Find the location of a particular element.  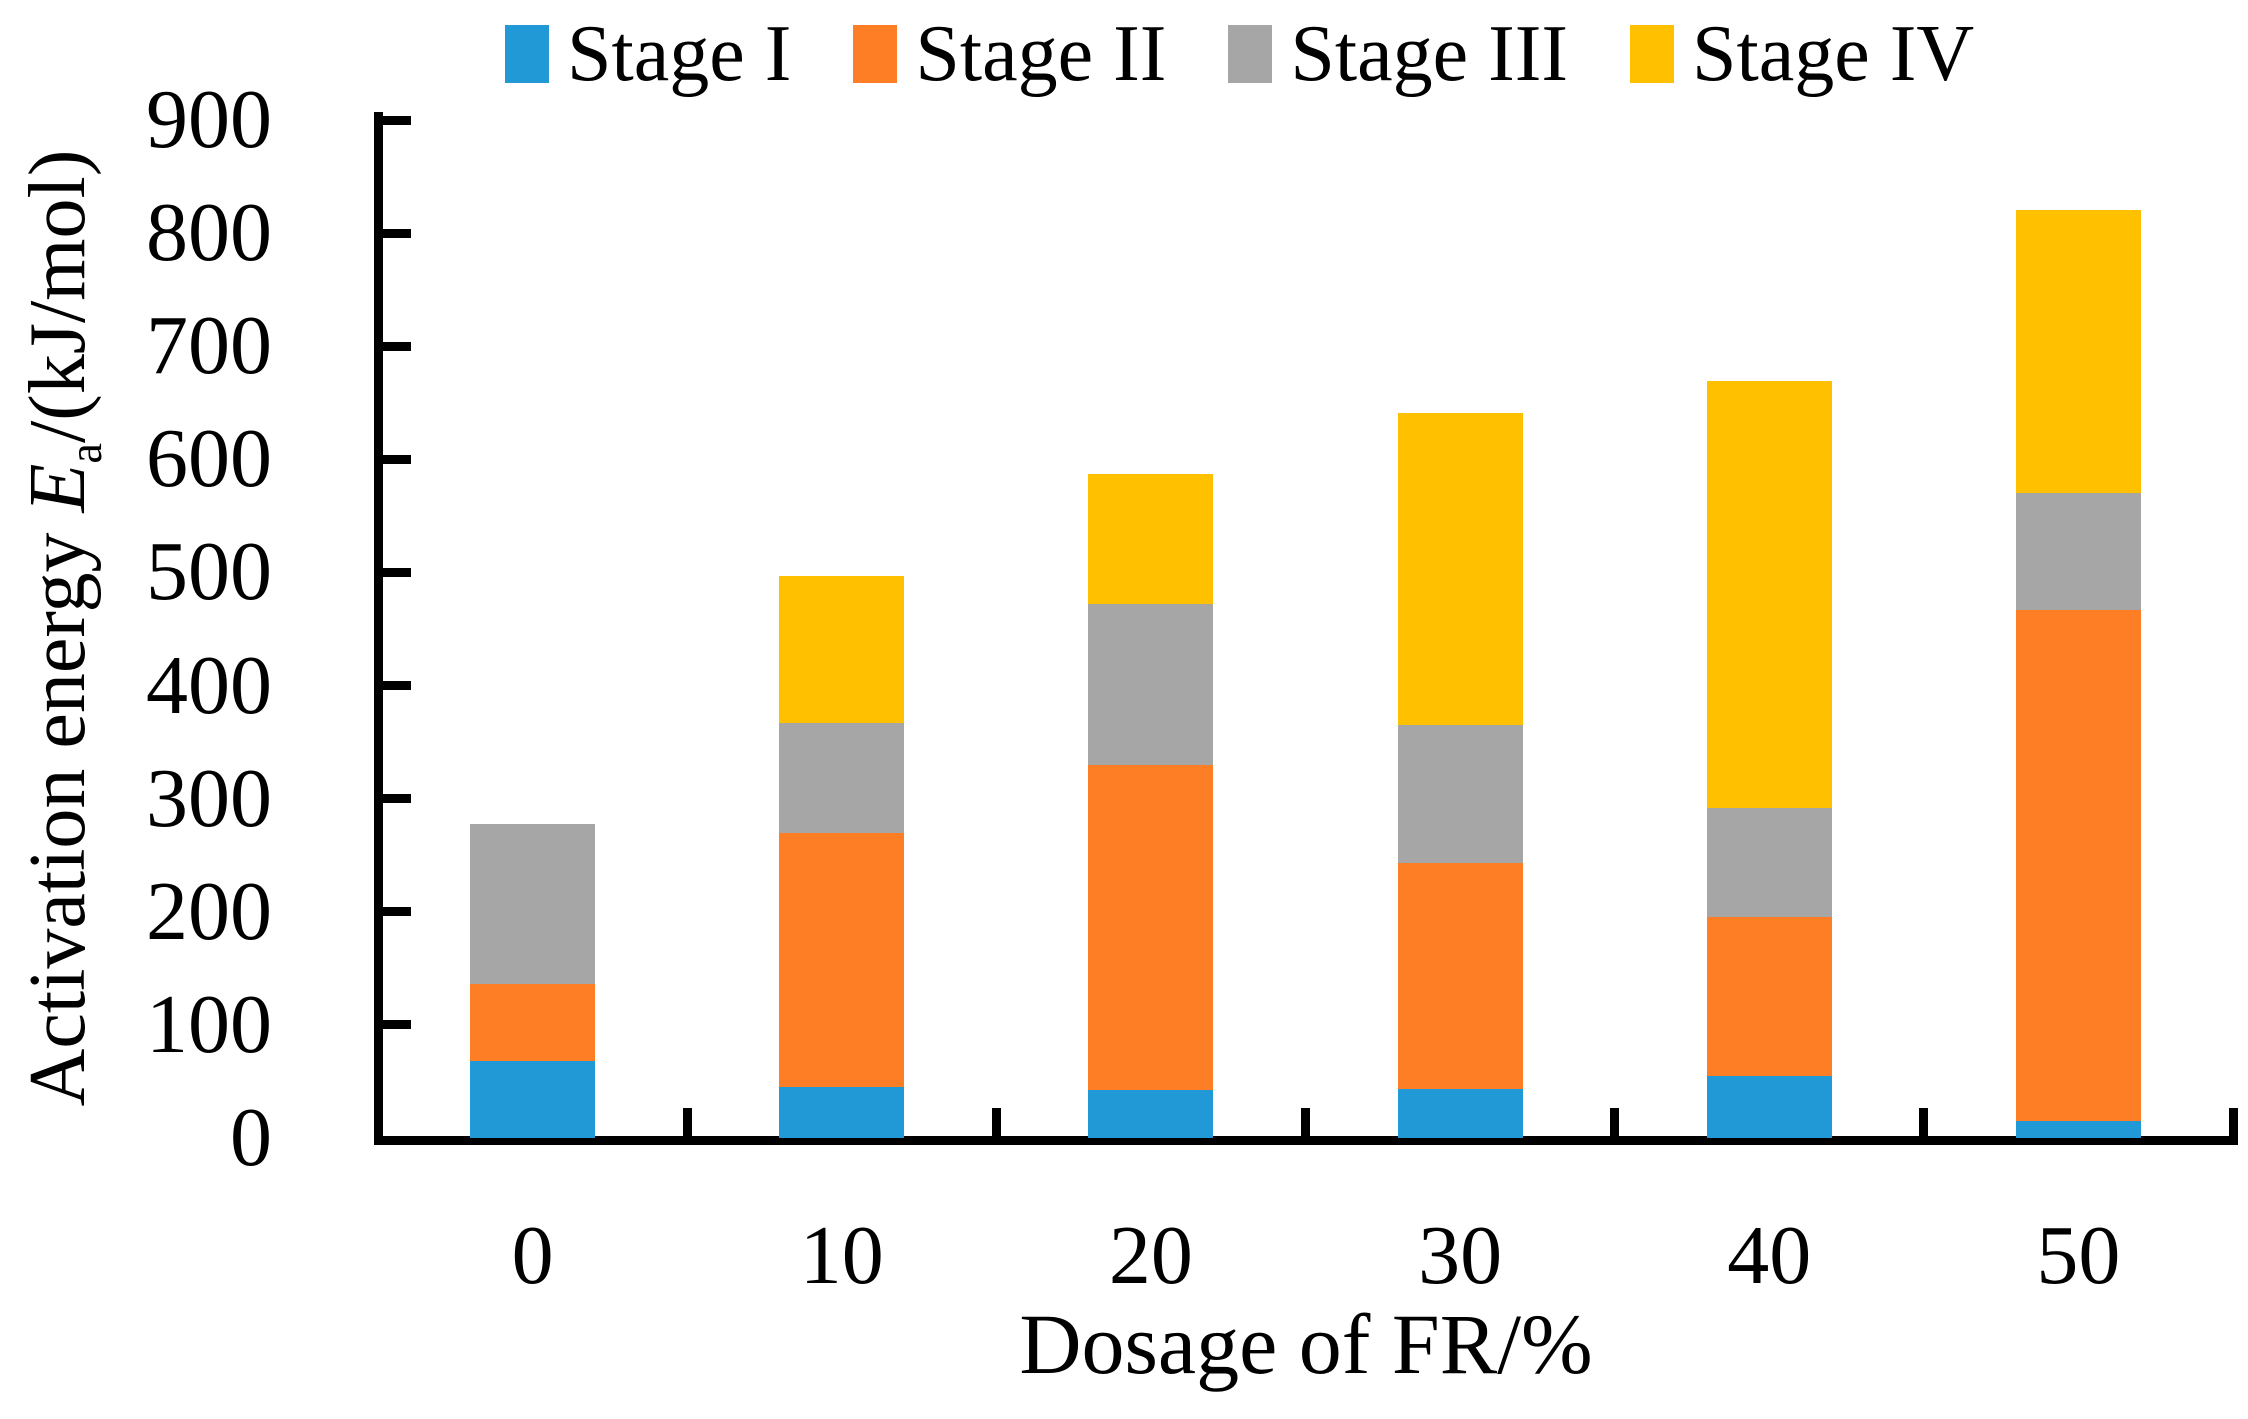

x-tick-label: 0 is located at coordinates (532, 1255).